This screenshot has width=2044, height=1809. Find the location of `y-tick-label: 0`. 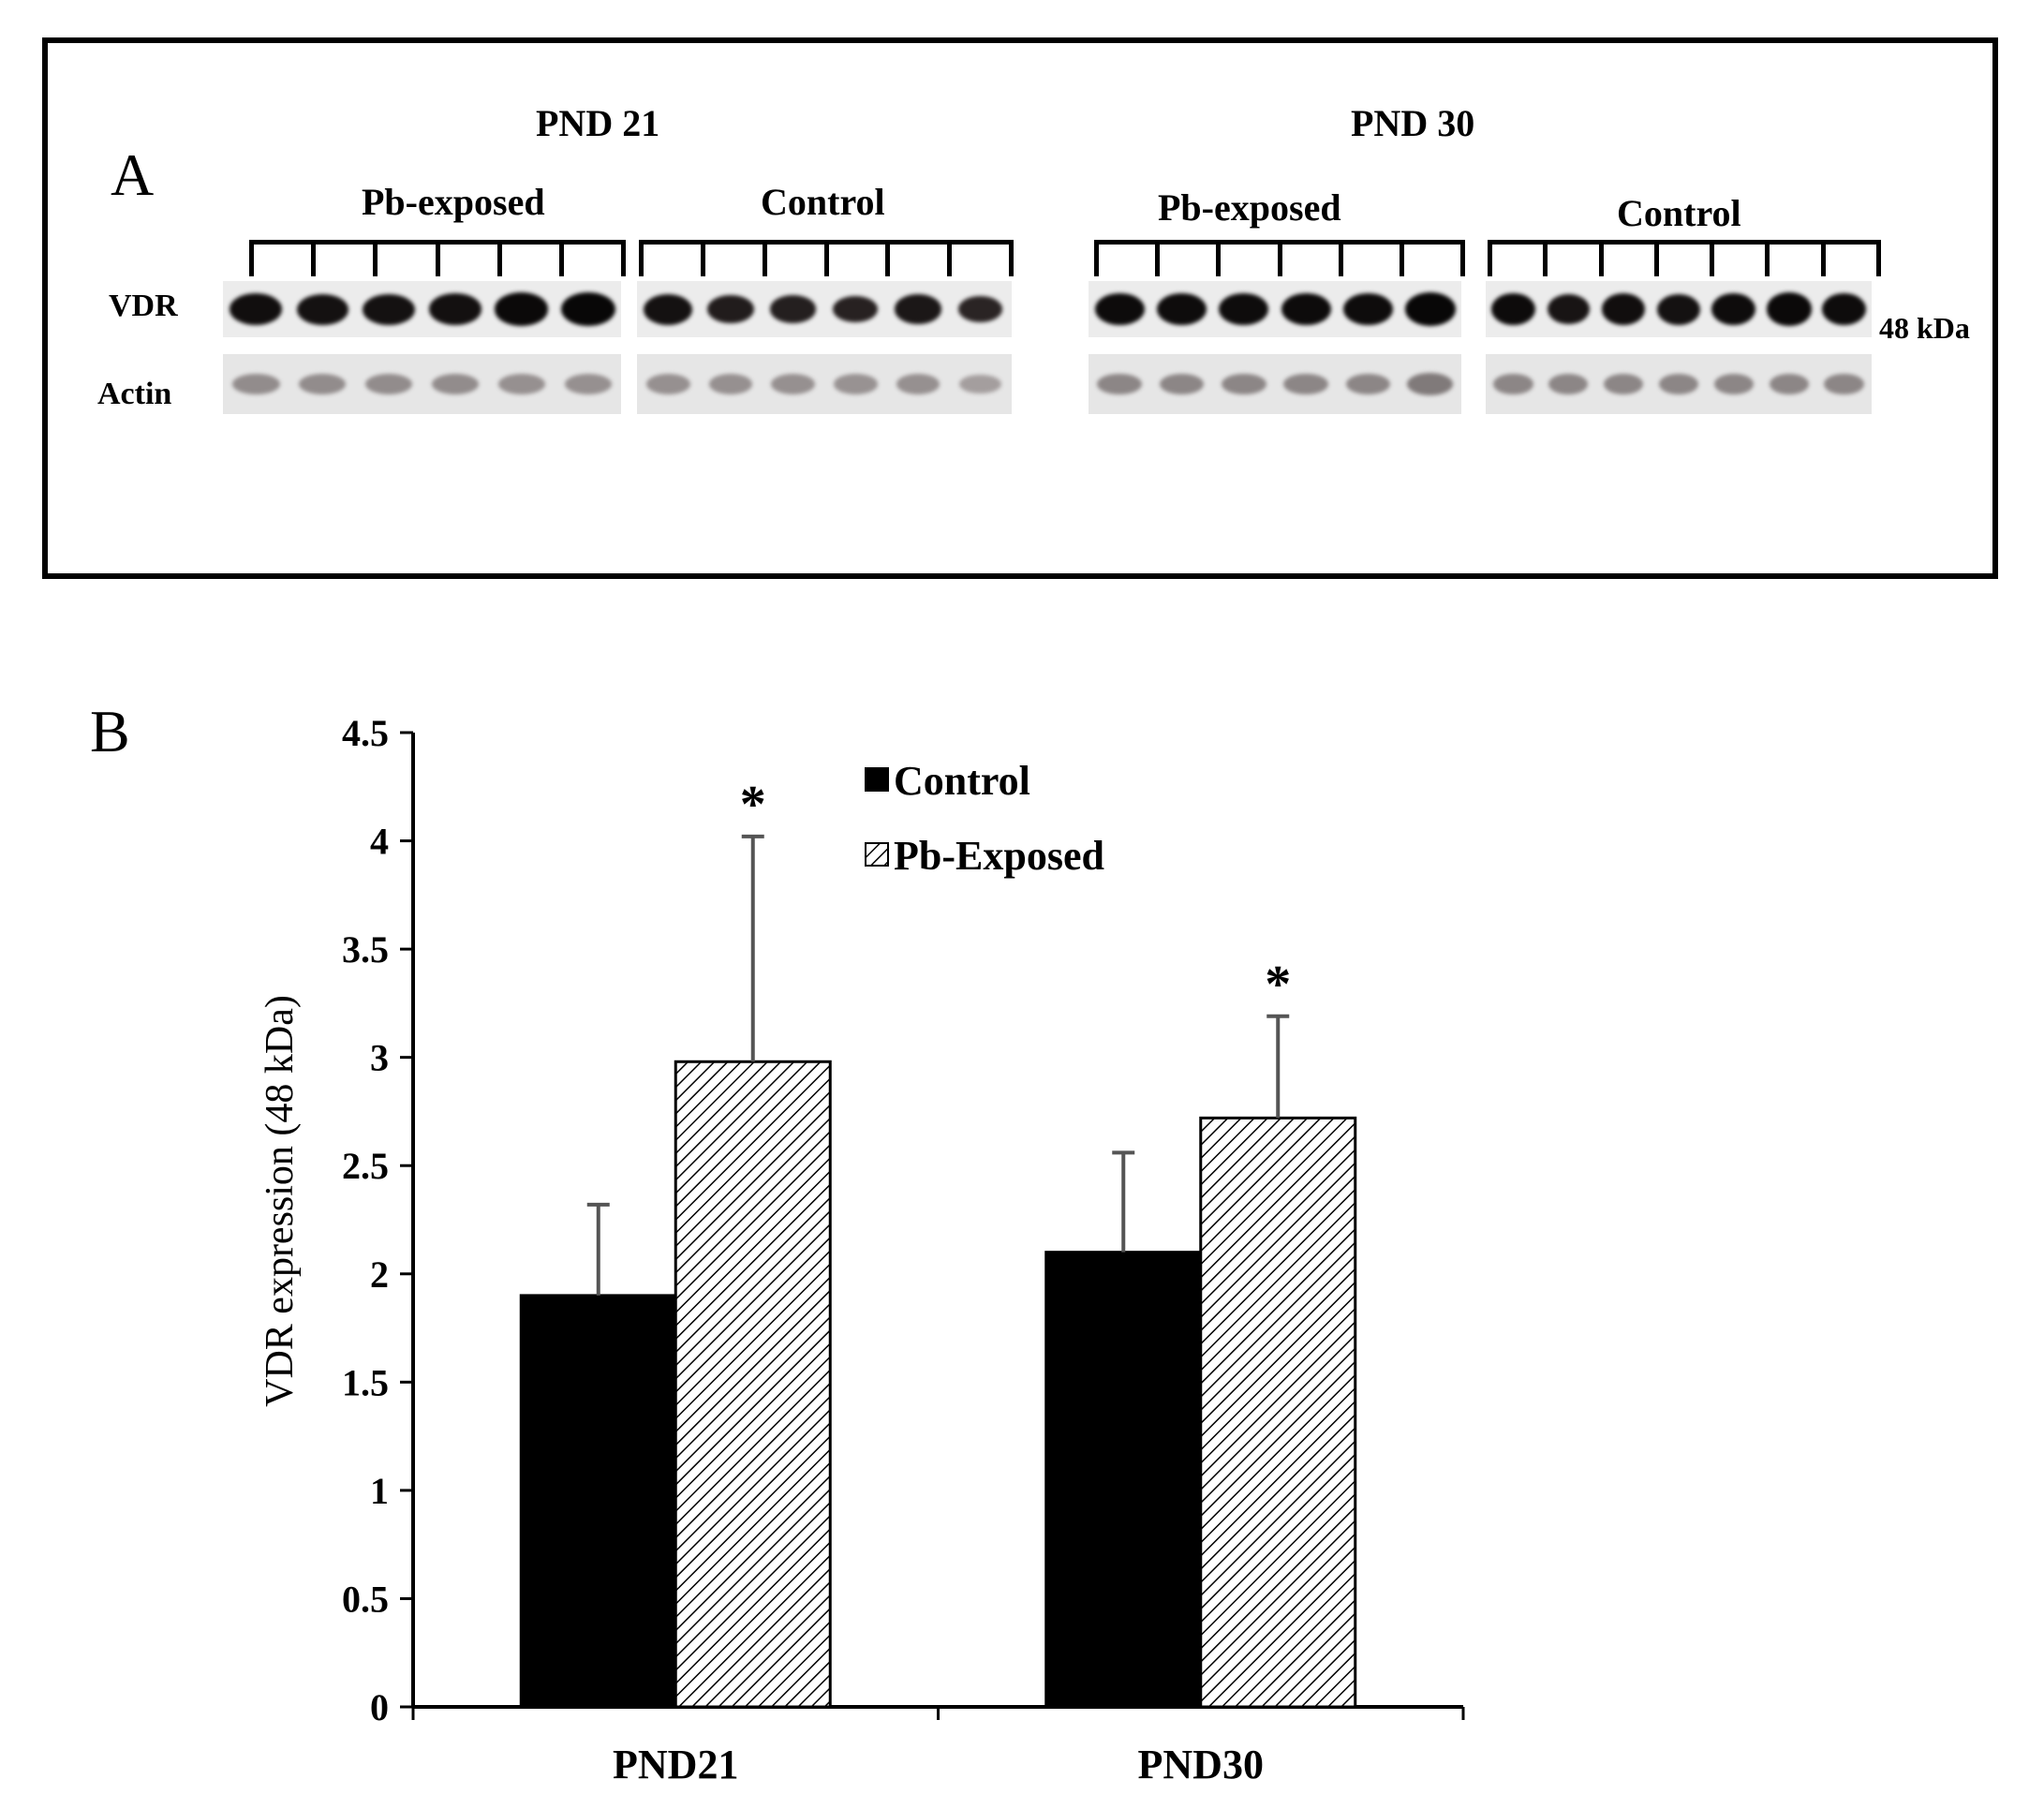

y-tick-label: 0 is located at coordinates (380, 1707).